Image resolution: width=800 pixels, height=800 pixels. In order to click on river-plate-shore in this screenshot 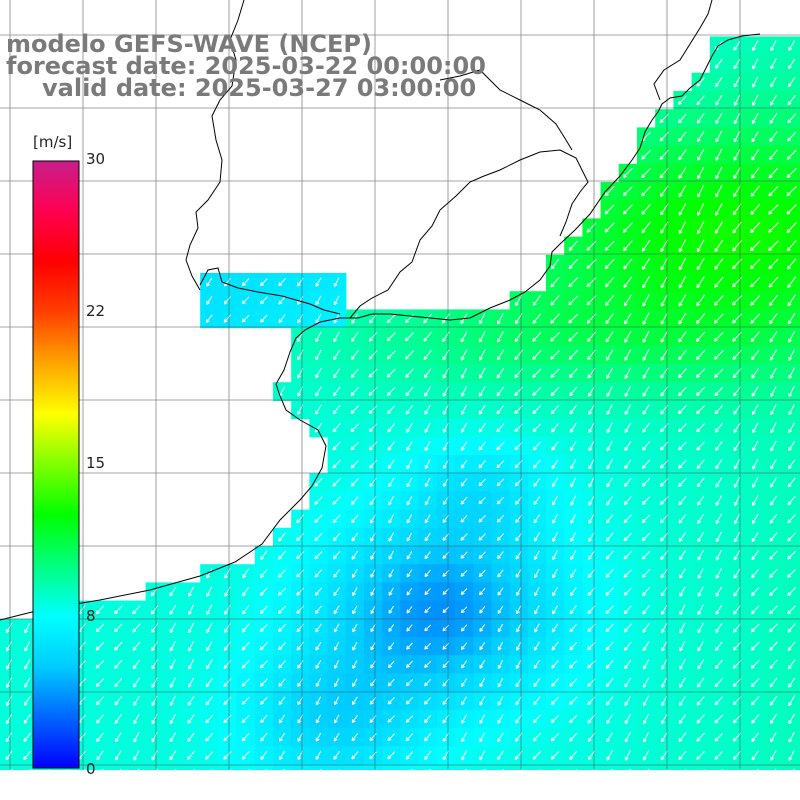, I will do `click(270, 291)`.